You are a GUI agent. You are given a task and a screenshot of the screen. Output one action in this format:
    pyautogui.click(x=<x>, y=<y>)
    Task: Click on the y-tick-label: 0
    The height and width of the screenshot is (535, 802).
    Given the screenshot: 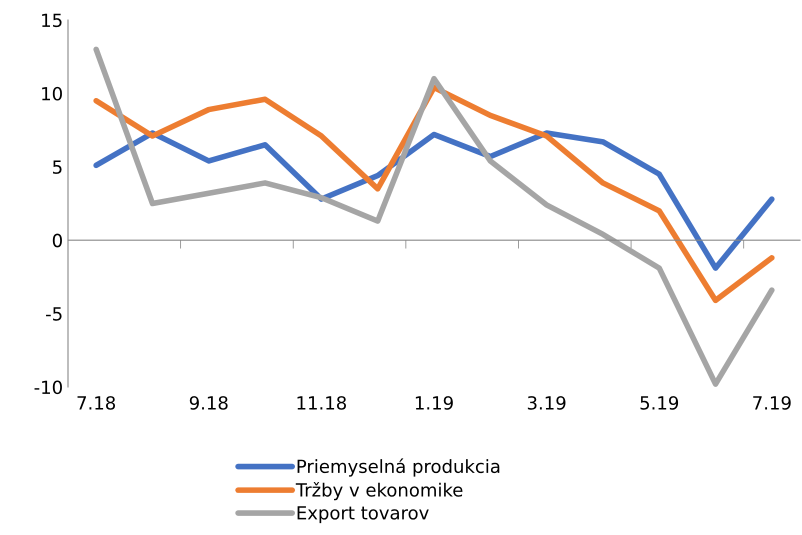 What is the action you would take?
    pyautogui.click(x=57, y=241)
    